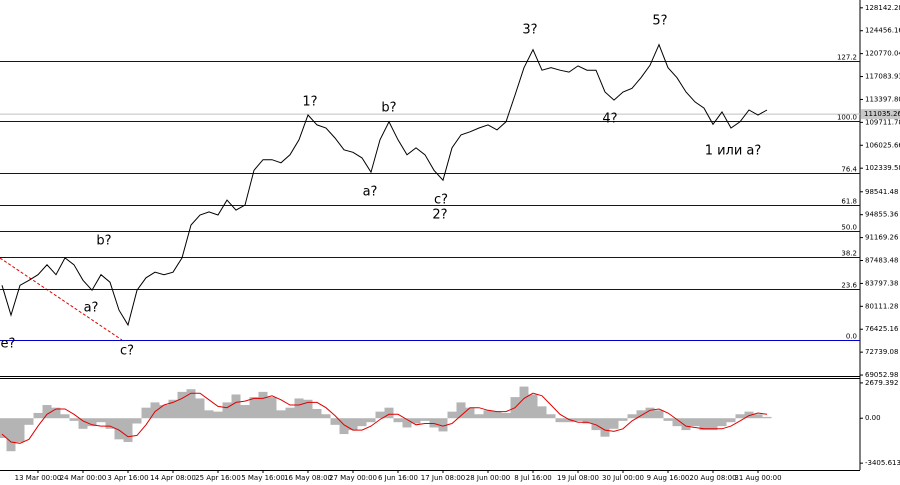 This screenshot has height=485, width=900. I want to click on x-tick-label: 8 Jul 16:00, so click(533, 478).